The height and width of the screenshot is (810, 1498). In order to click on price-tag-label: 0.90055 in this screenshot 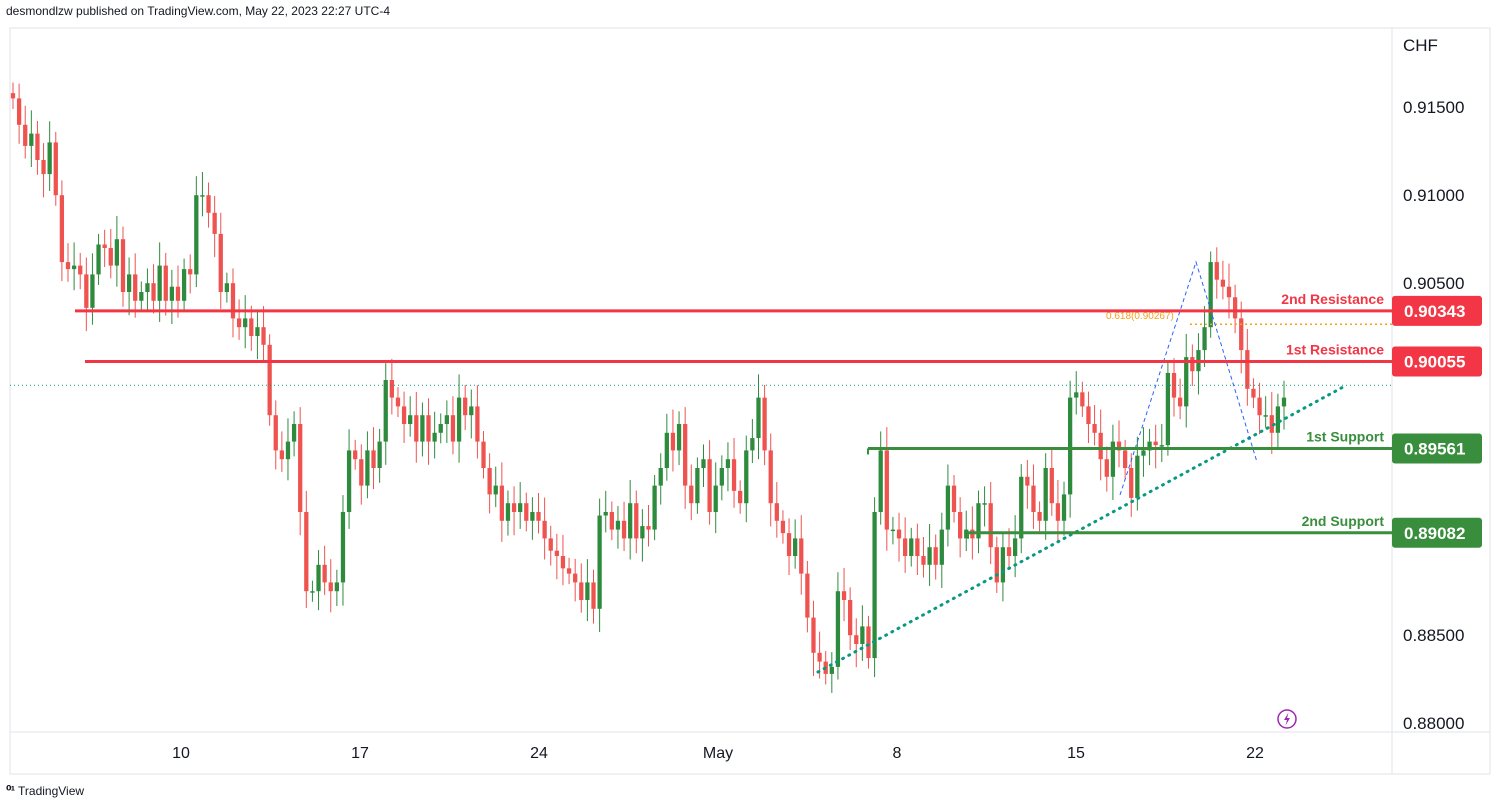, I will do `click(1434, 362)`.